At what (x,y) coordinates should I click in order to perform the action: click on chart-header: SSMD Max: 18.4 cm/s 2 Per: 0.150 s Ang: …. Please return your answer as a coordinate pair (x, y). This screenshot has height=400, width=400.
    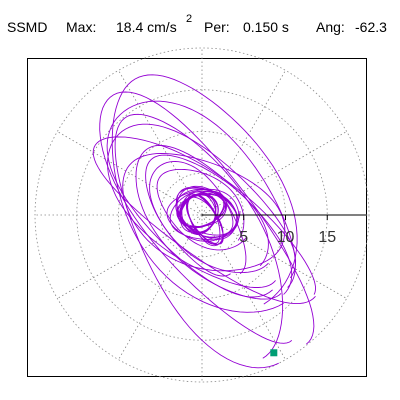
    Looking at the image, I should click on (200, 26).